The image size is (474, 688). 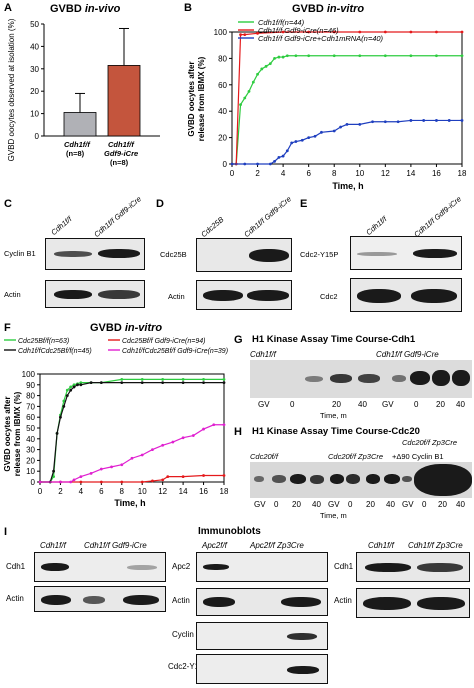 I want to click on panel-i-letter: I, so click(x=6, y=532).